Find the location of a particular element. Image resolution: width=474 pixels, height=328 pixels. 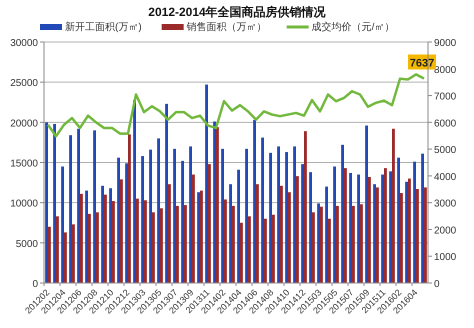

y-tick-label: 15000 is located at coordinates (24, 164).